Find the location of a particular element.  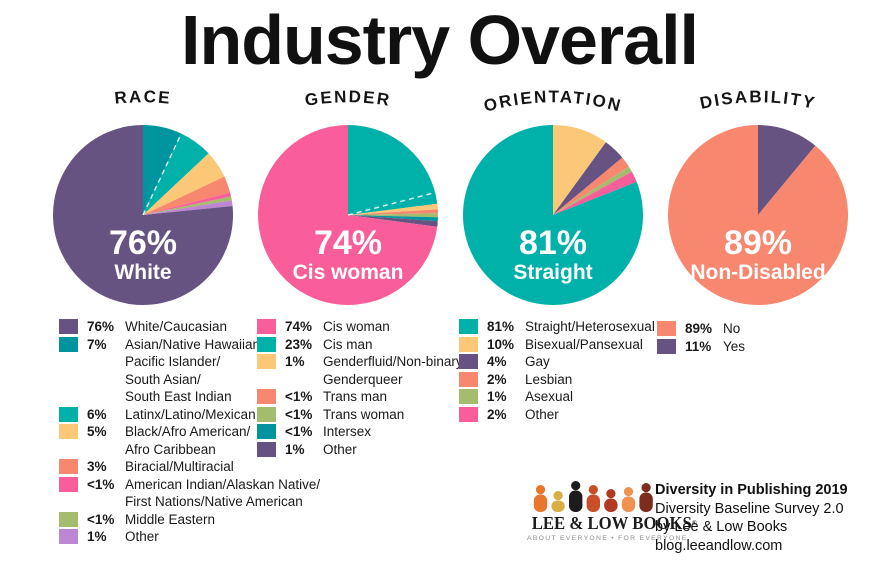

svg-text: GENDER is located at coordinates (348, 98).